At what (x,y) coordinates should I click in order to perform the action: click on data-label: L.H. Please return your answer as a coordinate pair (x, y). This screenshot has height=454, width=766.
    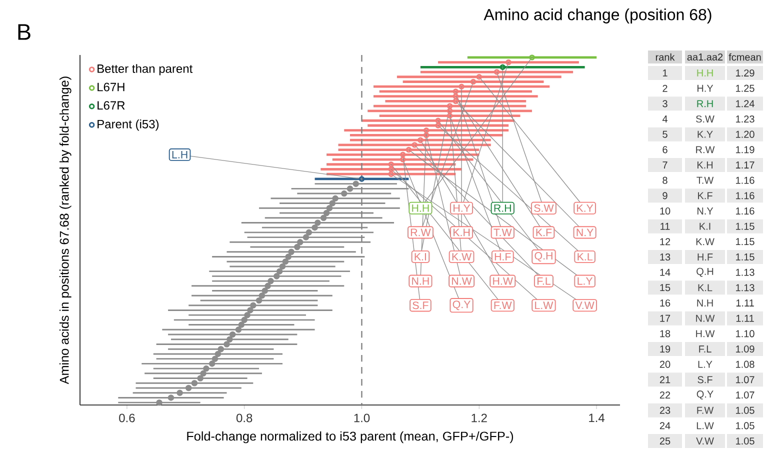
    Looking at the image, I should click on (180, 154).